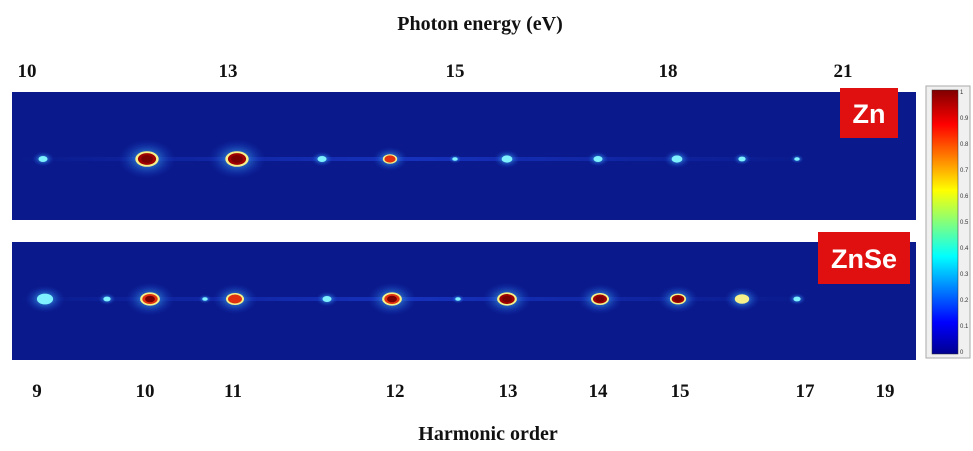  What do you see at coordinates (945, 222) in the screenshot?
I see `colorbar` at bounding box center [945, 222].